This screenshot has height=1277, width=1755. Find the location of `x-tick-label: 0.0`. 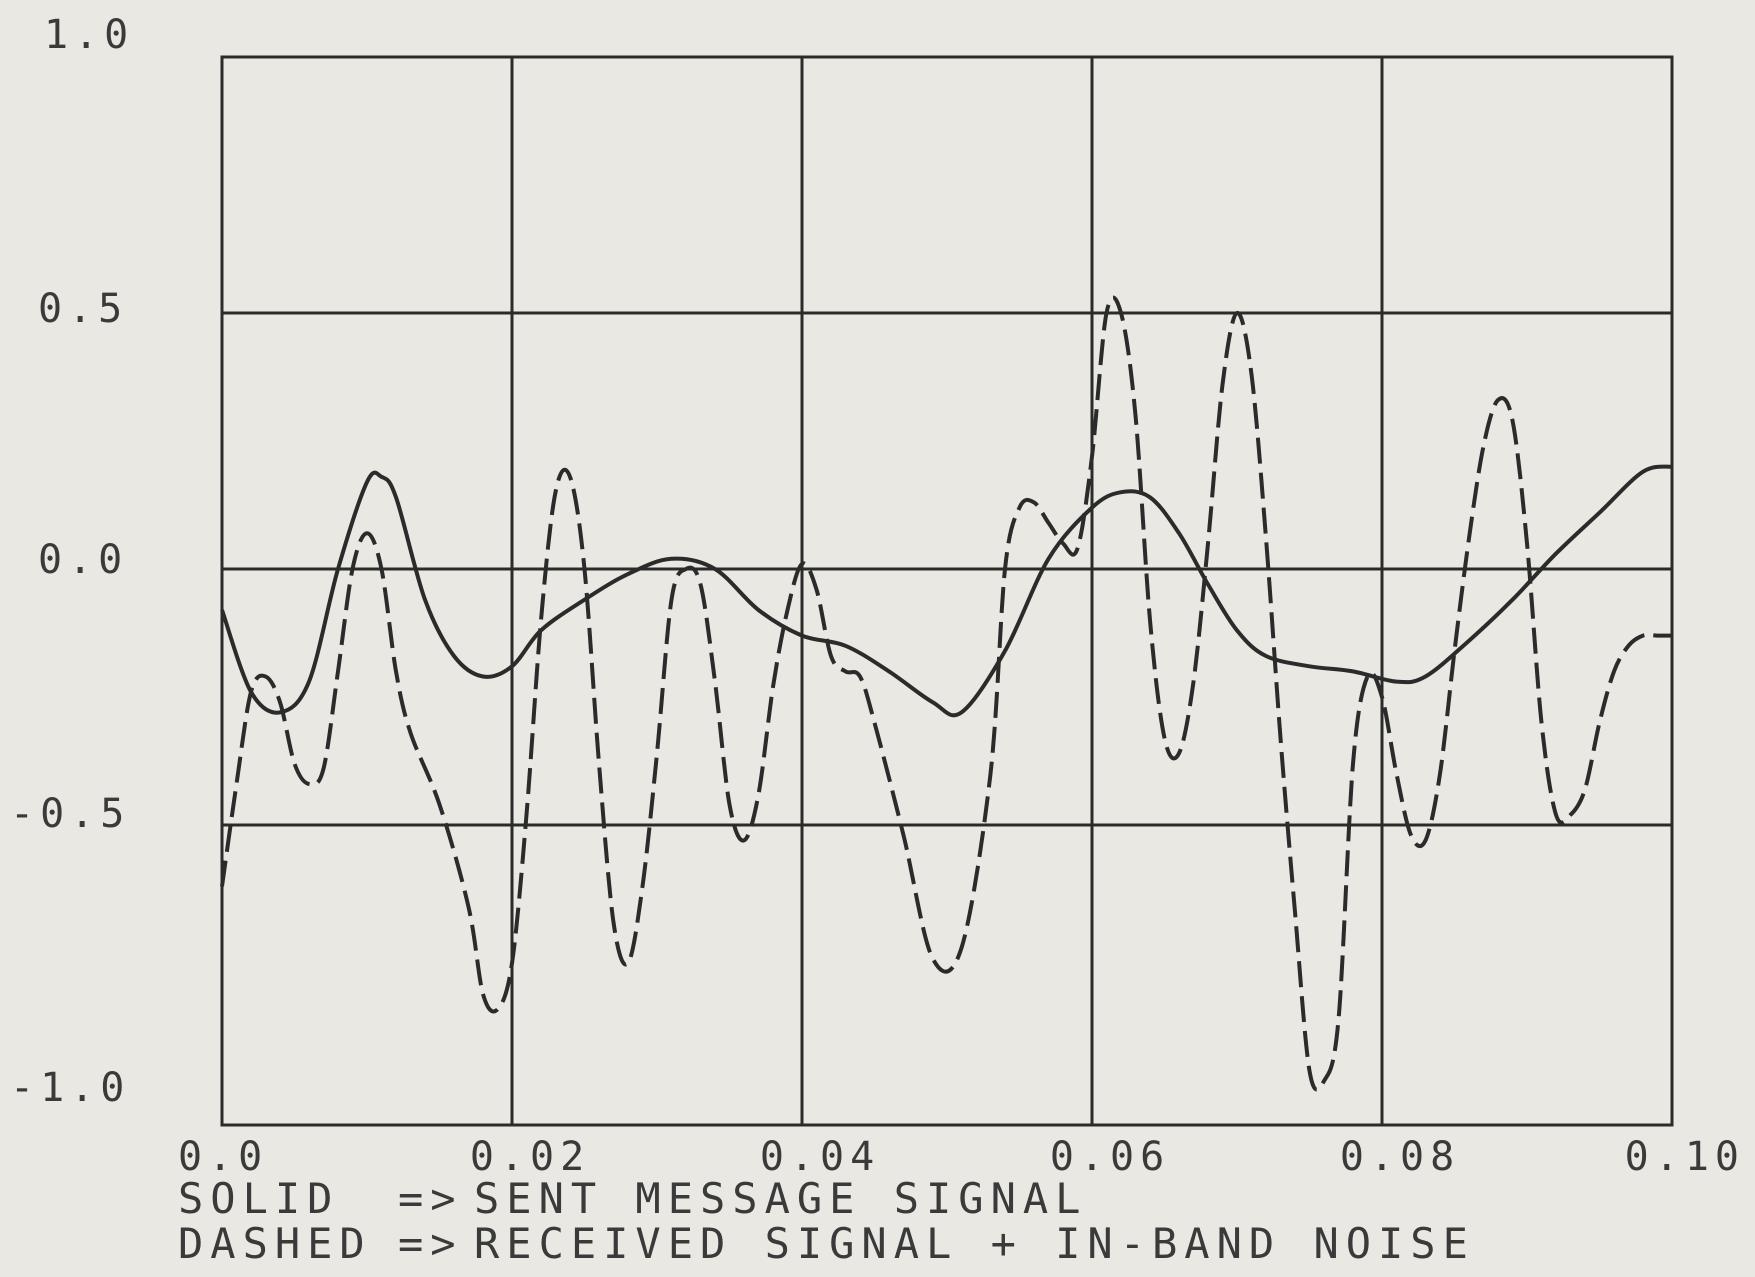

x-tick-label: 0.0 is located at coordinates (223, 1157).